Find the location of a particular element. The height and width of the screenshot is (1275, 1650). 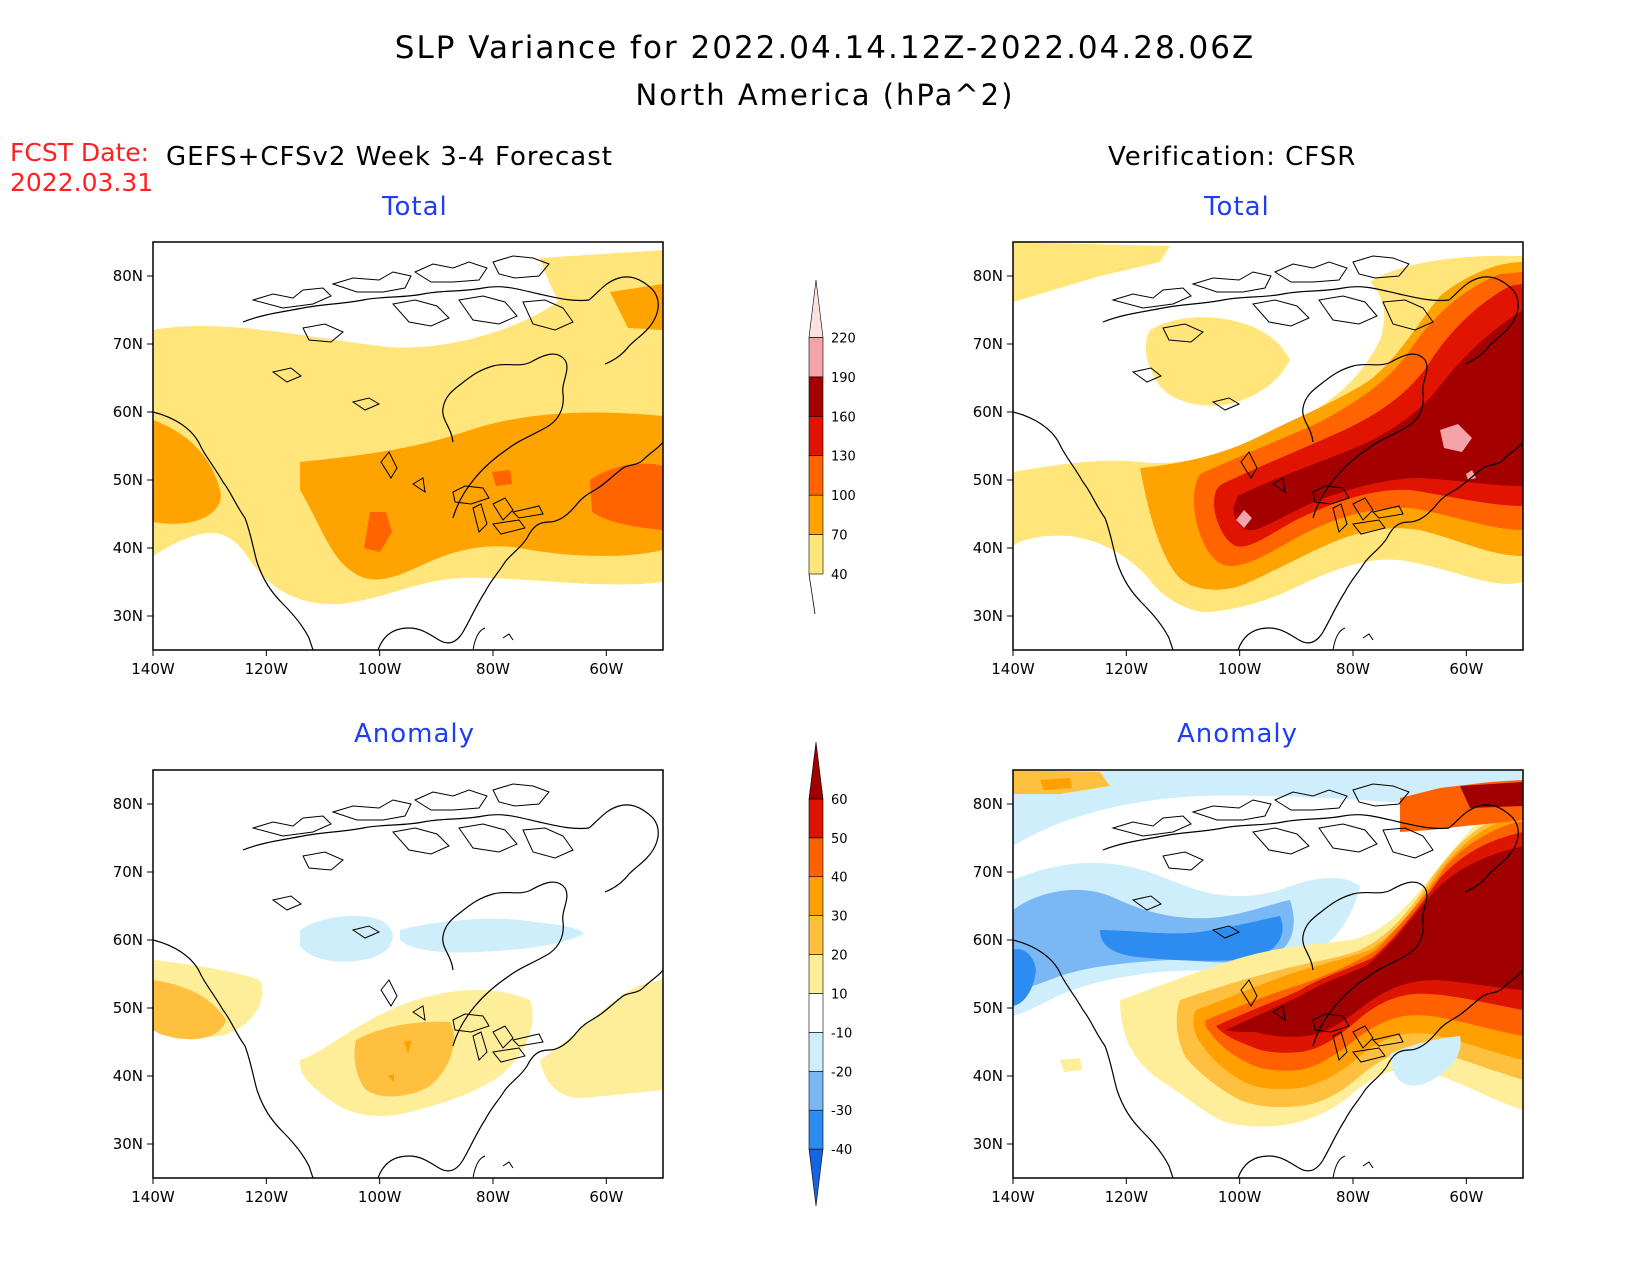

colorbar-anomaly: -40 -30 -20 -10 10 20 30 40 50 60 is located at coordinates (830, 974).